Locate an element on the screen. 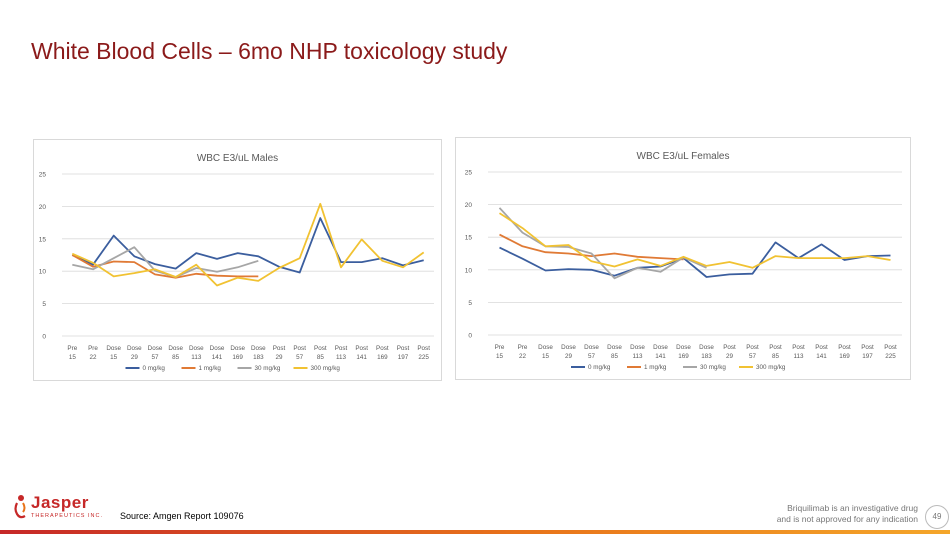  x-tick-label: Post 141 is located at coordinates (821, 352).